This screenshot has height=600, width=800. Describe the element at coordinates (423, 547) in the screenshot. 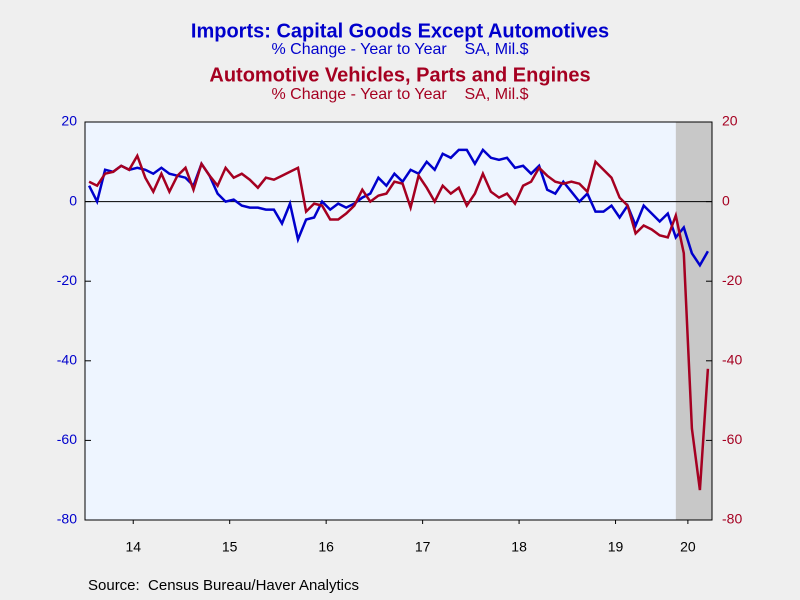

I see `x-tick-label: 17` at that location.